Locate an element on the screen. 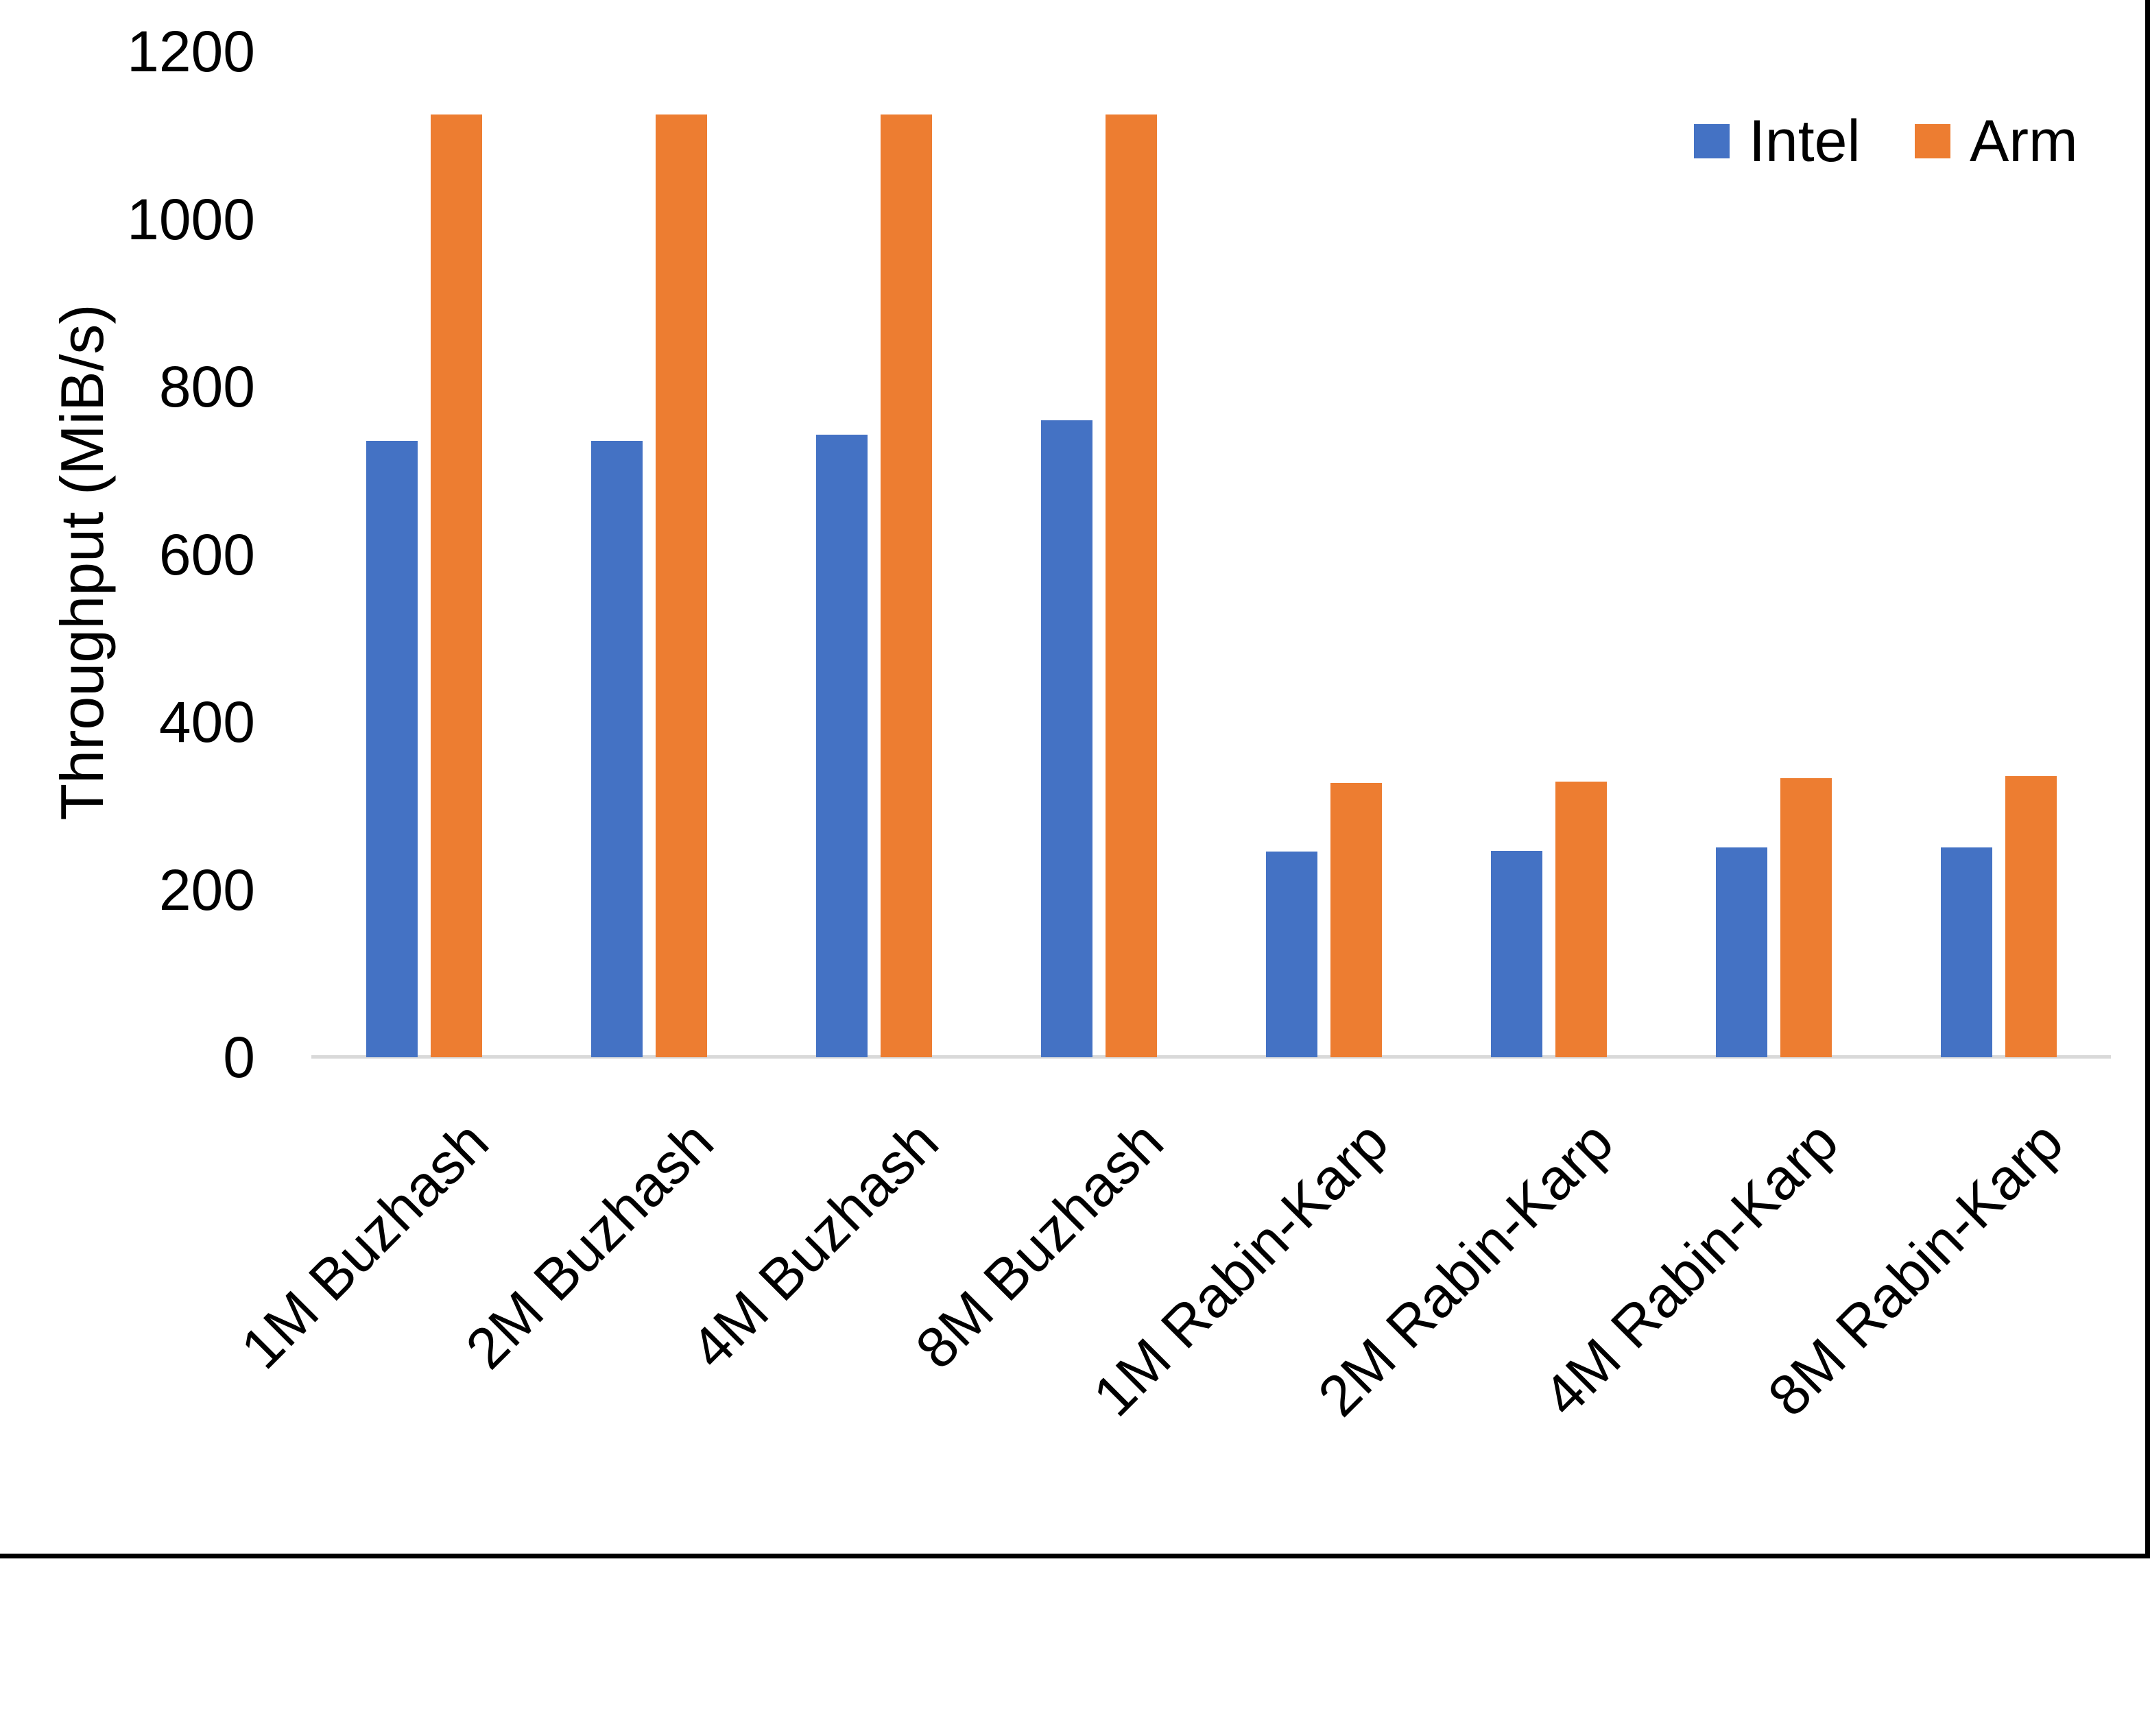 The width and height of the screenshot is (2150, 1736). bar-arm-1m-rabin-karp is located at coordinates (1356, 920).